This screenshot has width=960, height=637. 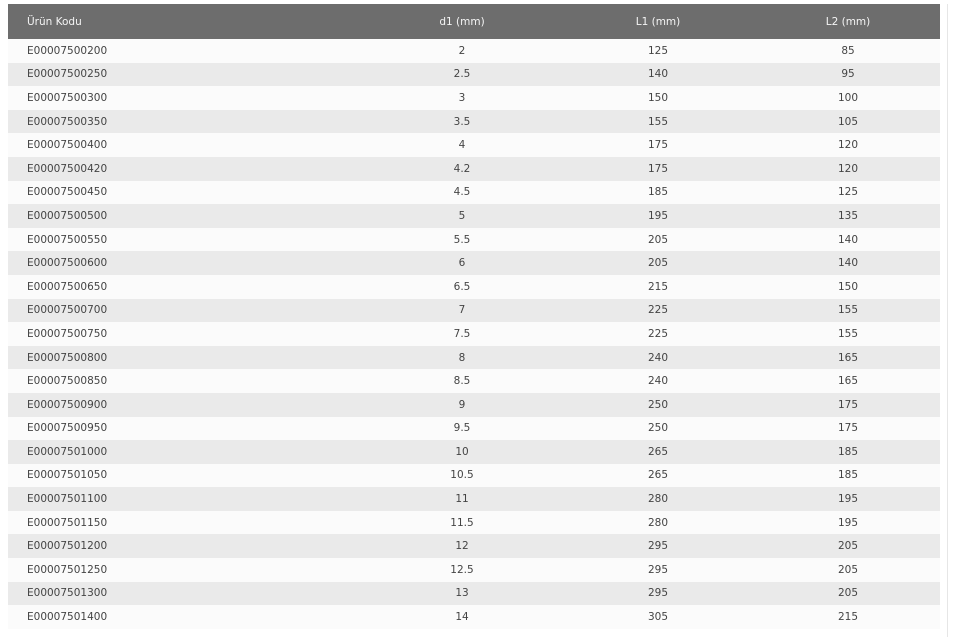 I want to click on table-row: E00007500900 9 250 175, so click(x=474, y=404).